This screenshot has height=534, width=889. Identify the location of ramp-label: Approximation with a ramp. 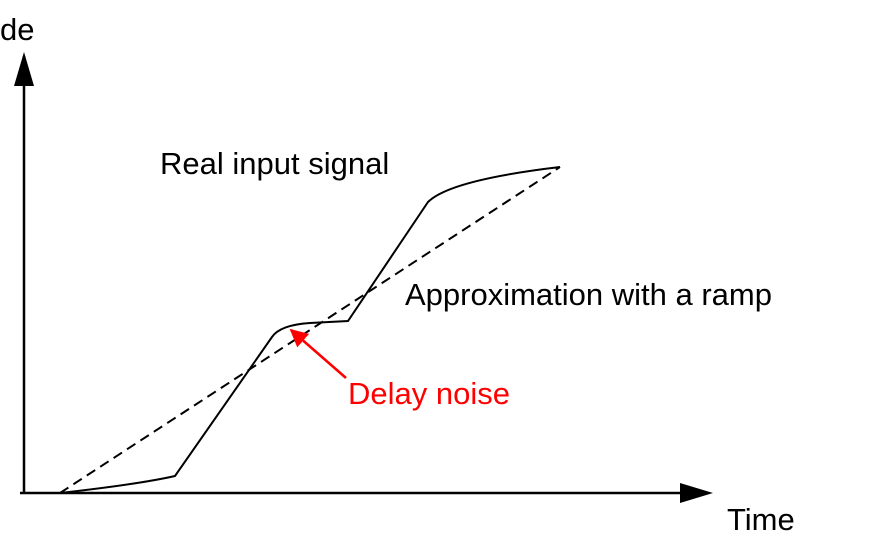
(588, 294).